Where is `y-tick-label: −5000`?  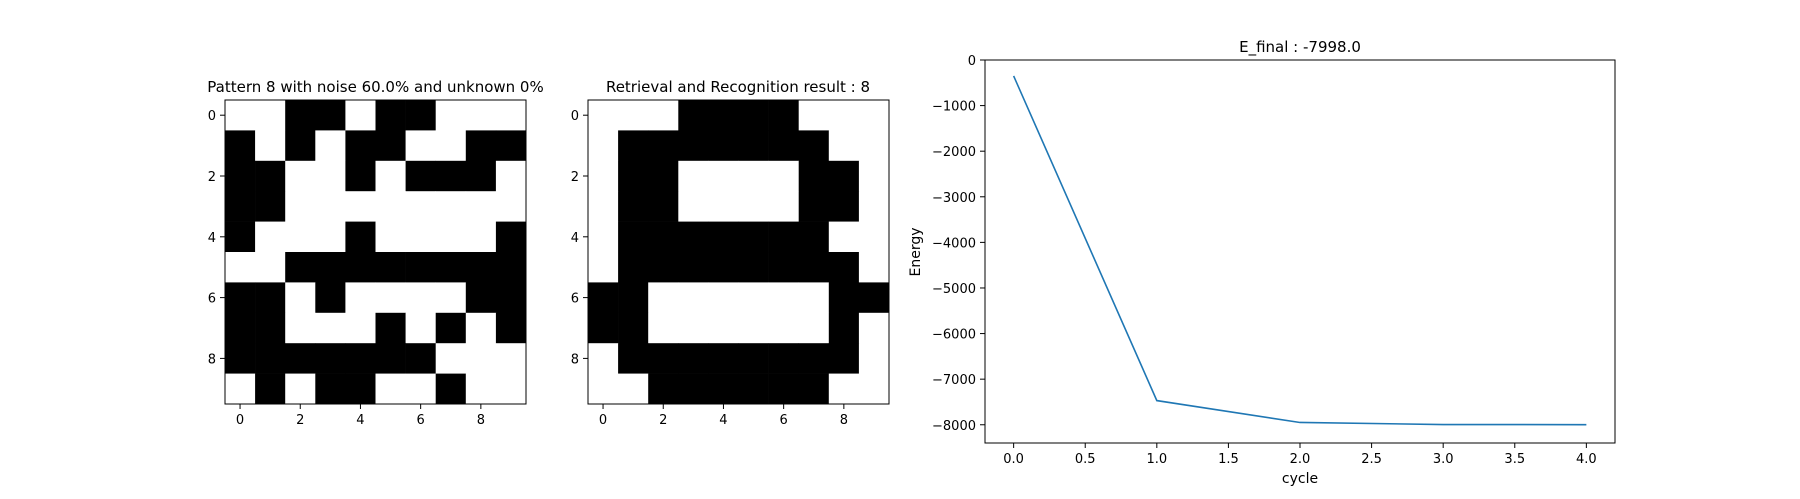 y-tick-label: −5000 is located at coordinates (954, 289).